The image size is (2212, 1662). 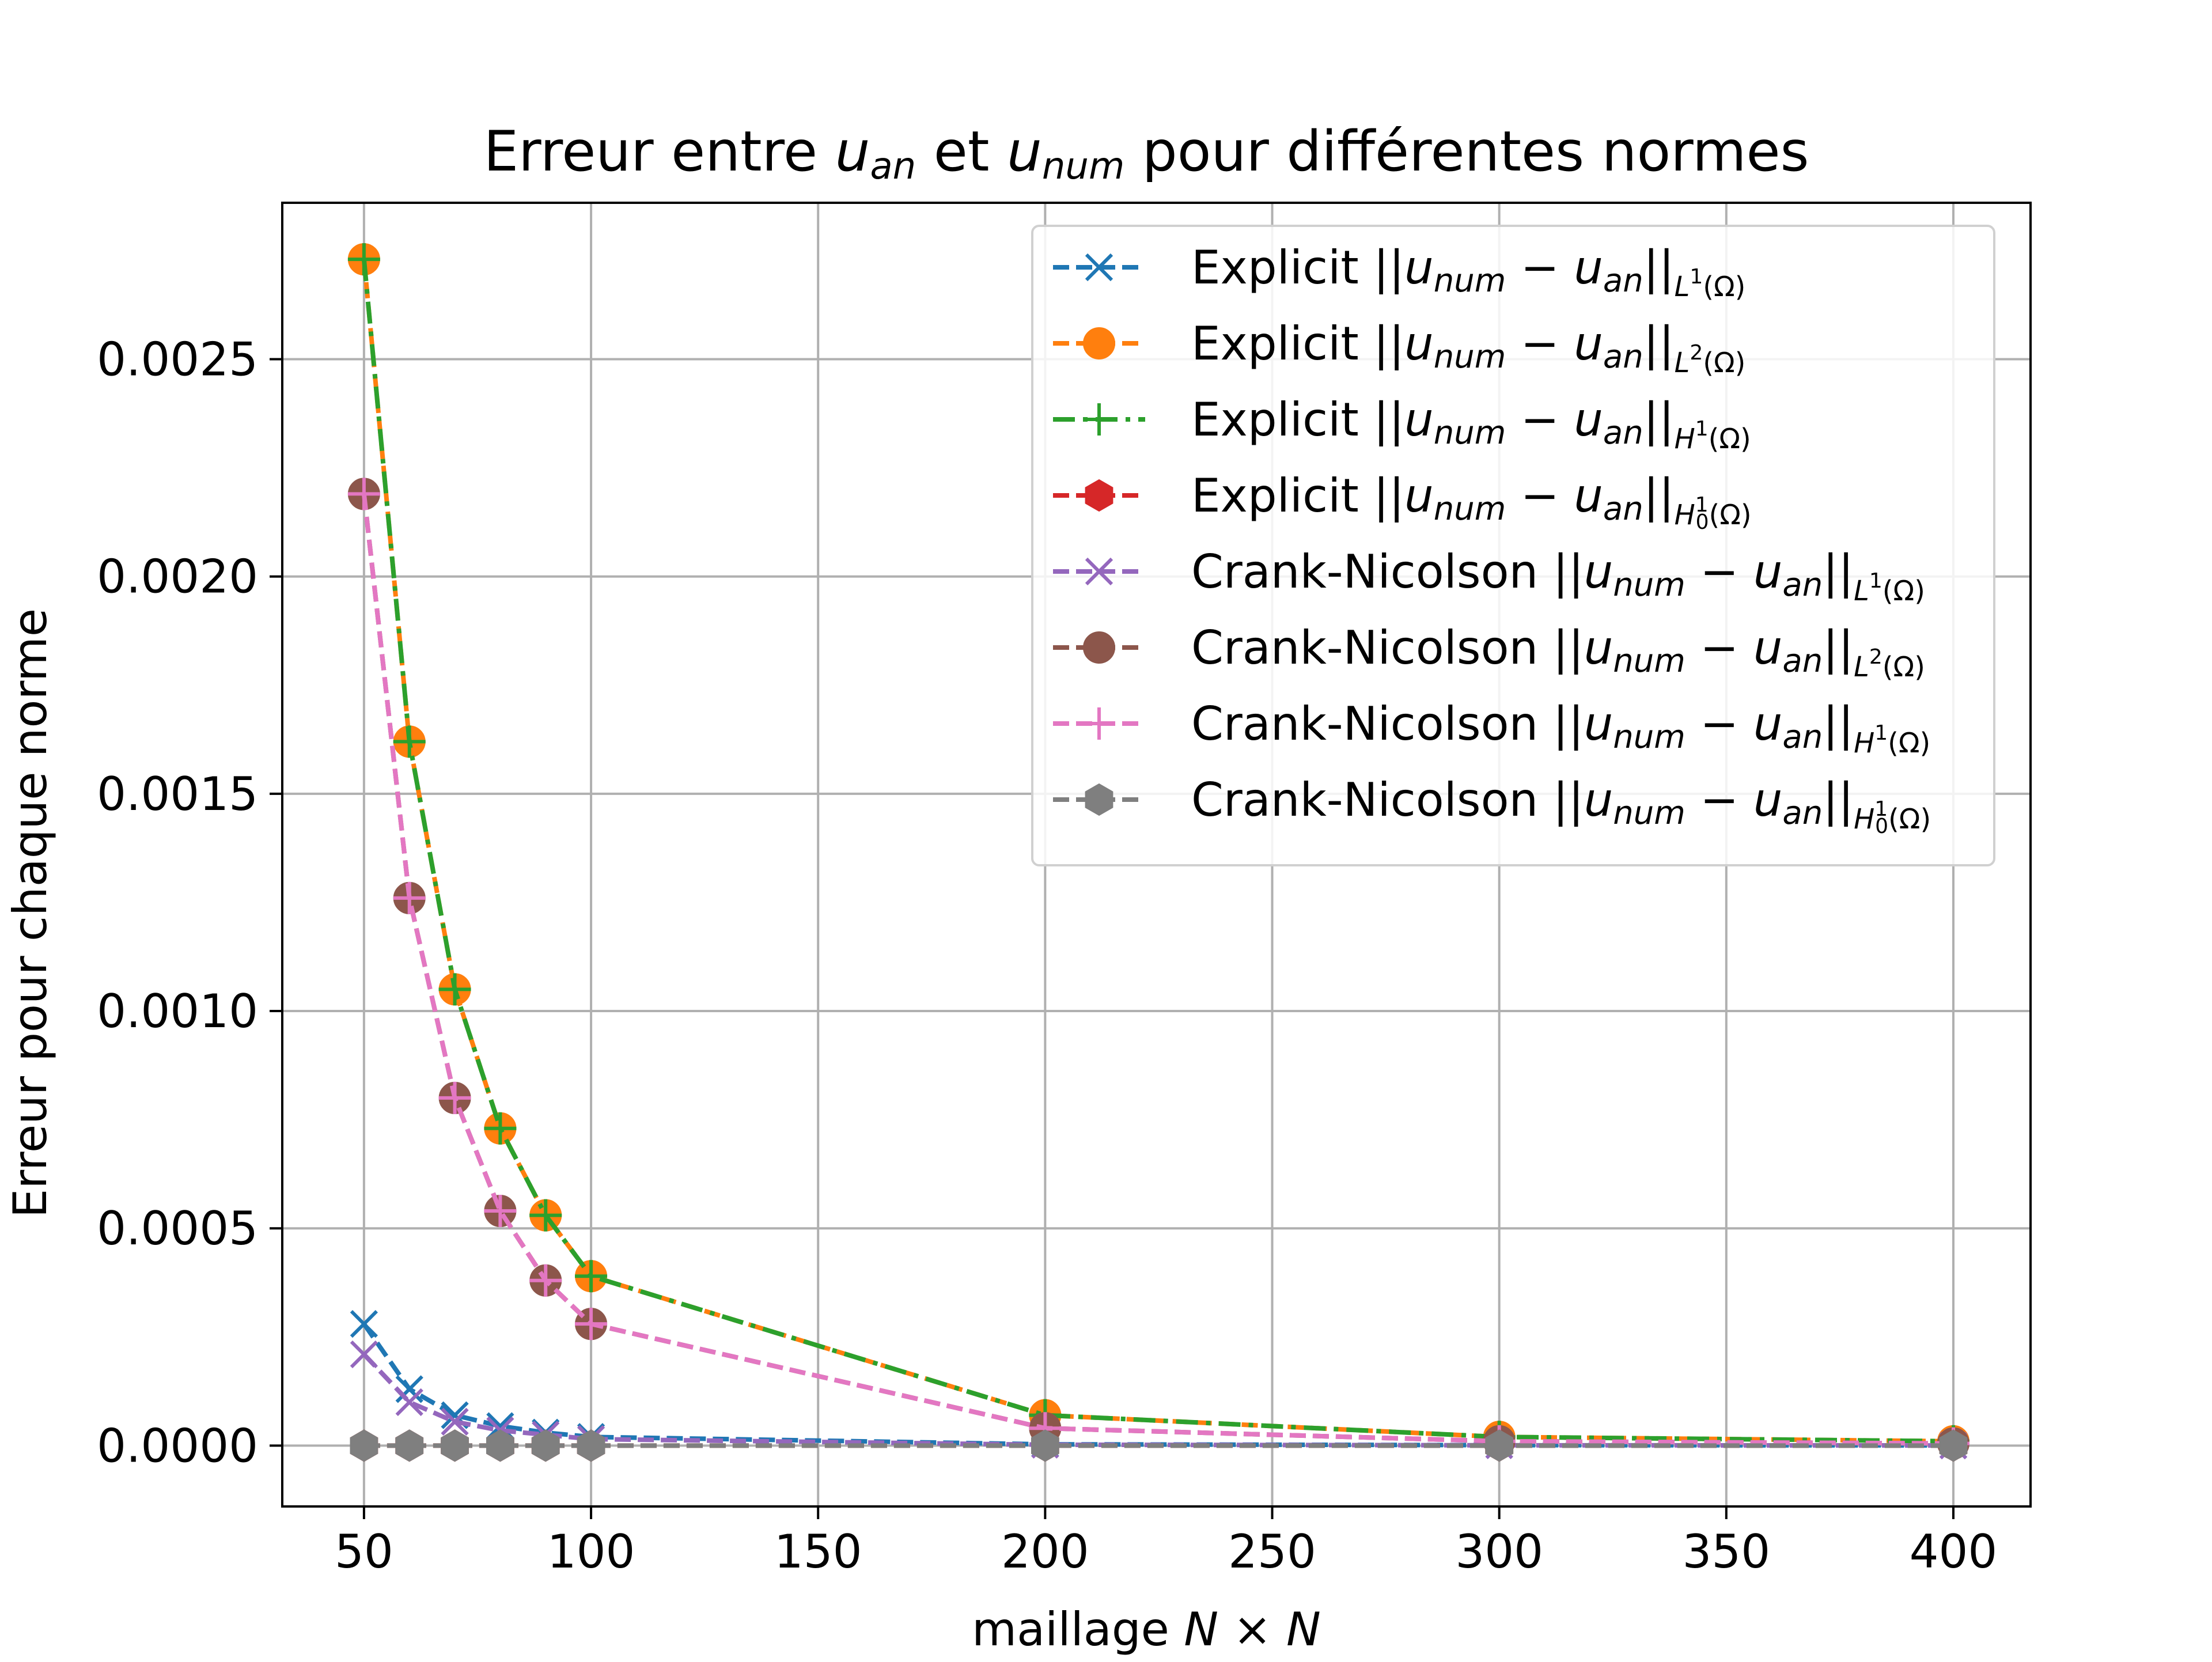 What do you see at coordinates (1726, 1552) in the screenshot?
I see `x-tick-label: 350` at bounding box center [1726, 1552].